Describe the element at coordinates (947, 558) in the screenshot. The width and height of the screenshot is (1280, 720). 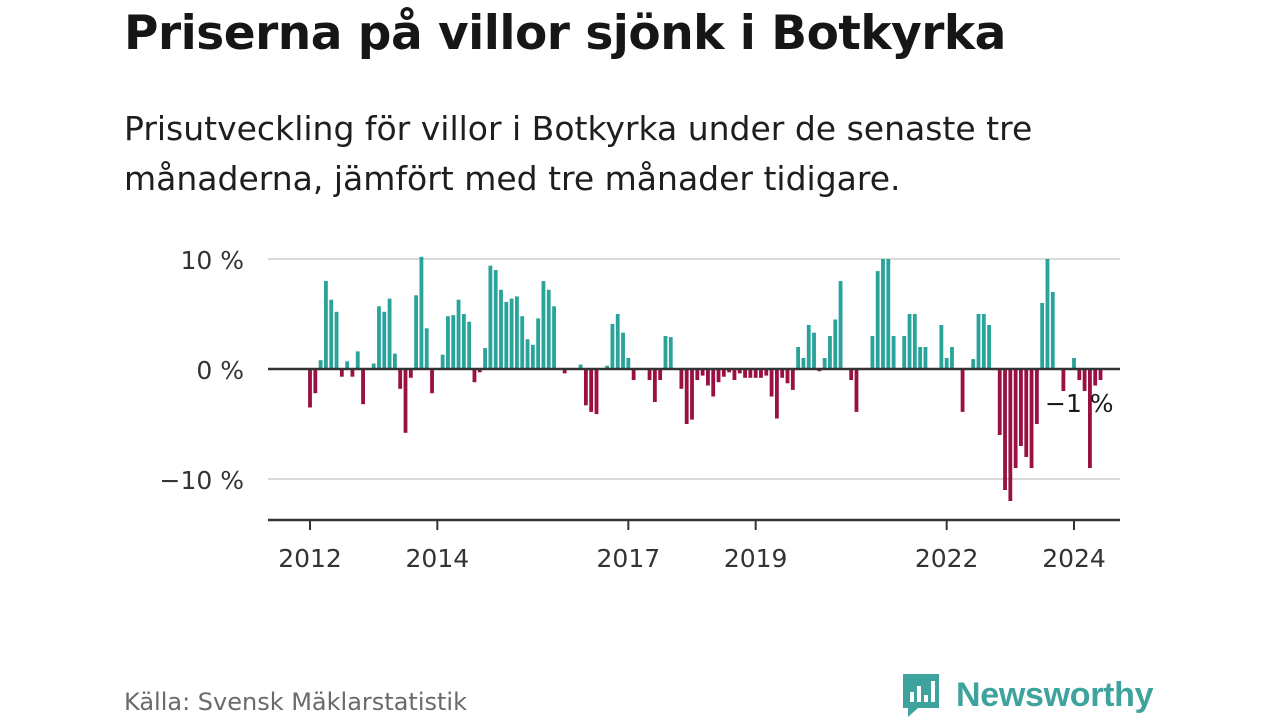
I see `x-tick-label: 2022` at that location.